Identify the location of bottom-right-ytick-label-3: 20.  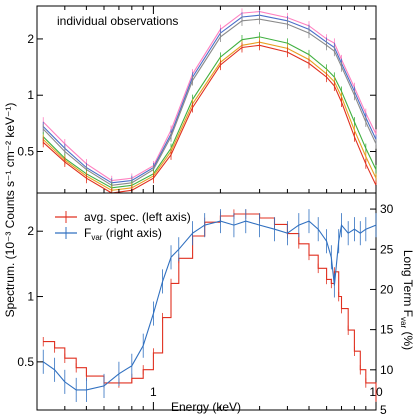
(387, 289).